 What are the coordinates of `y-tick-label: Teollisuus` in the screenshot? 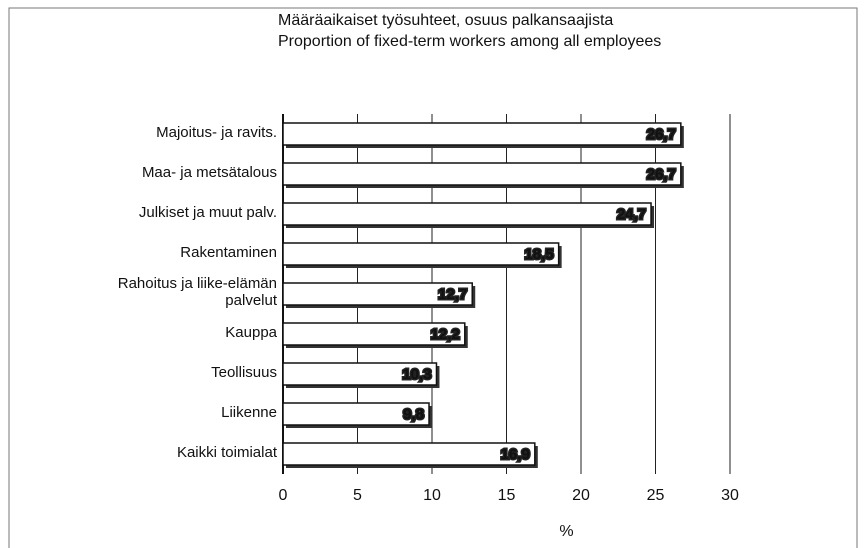 It's located at (244, 372).